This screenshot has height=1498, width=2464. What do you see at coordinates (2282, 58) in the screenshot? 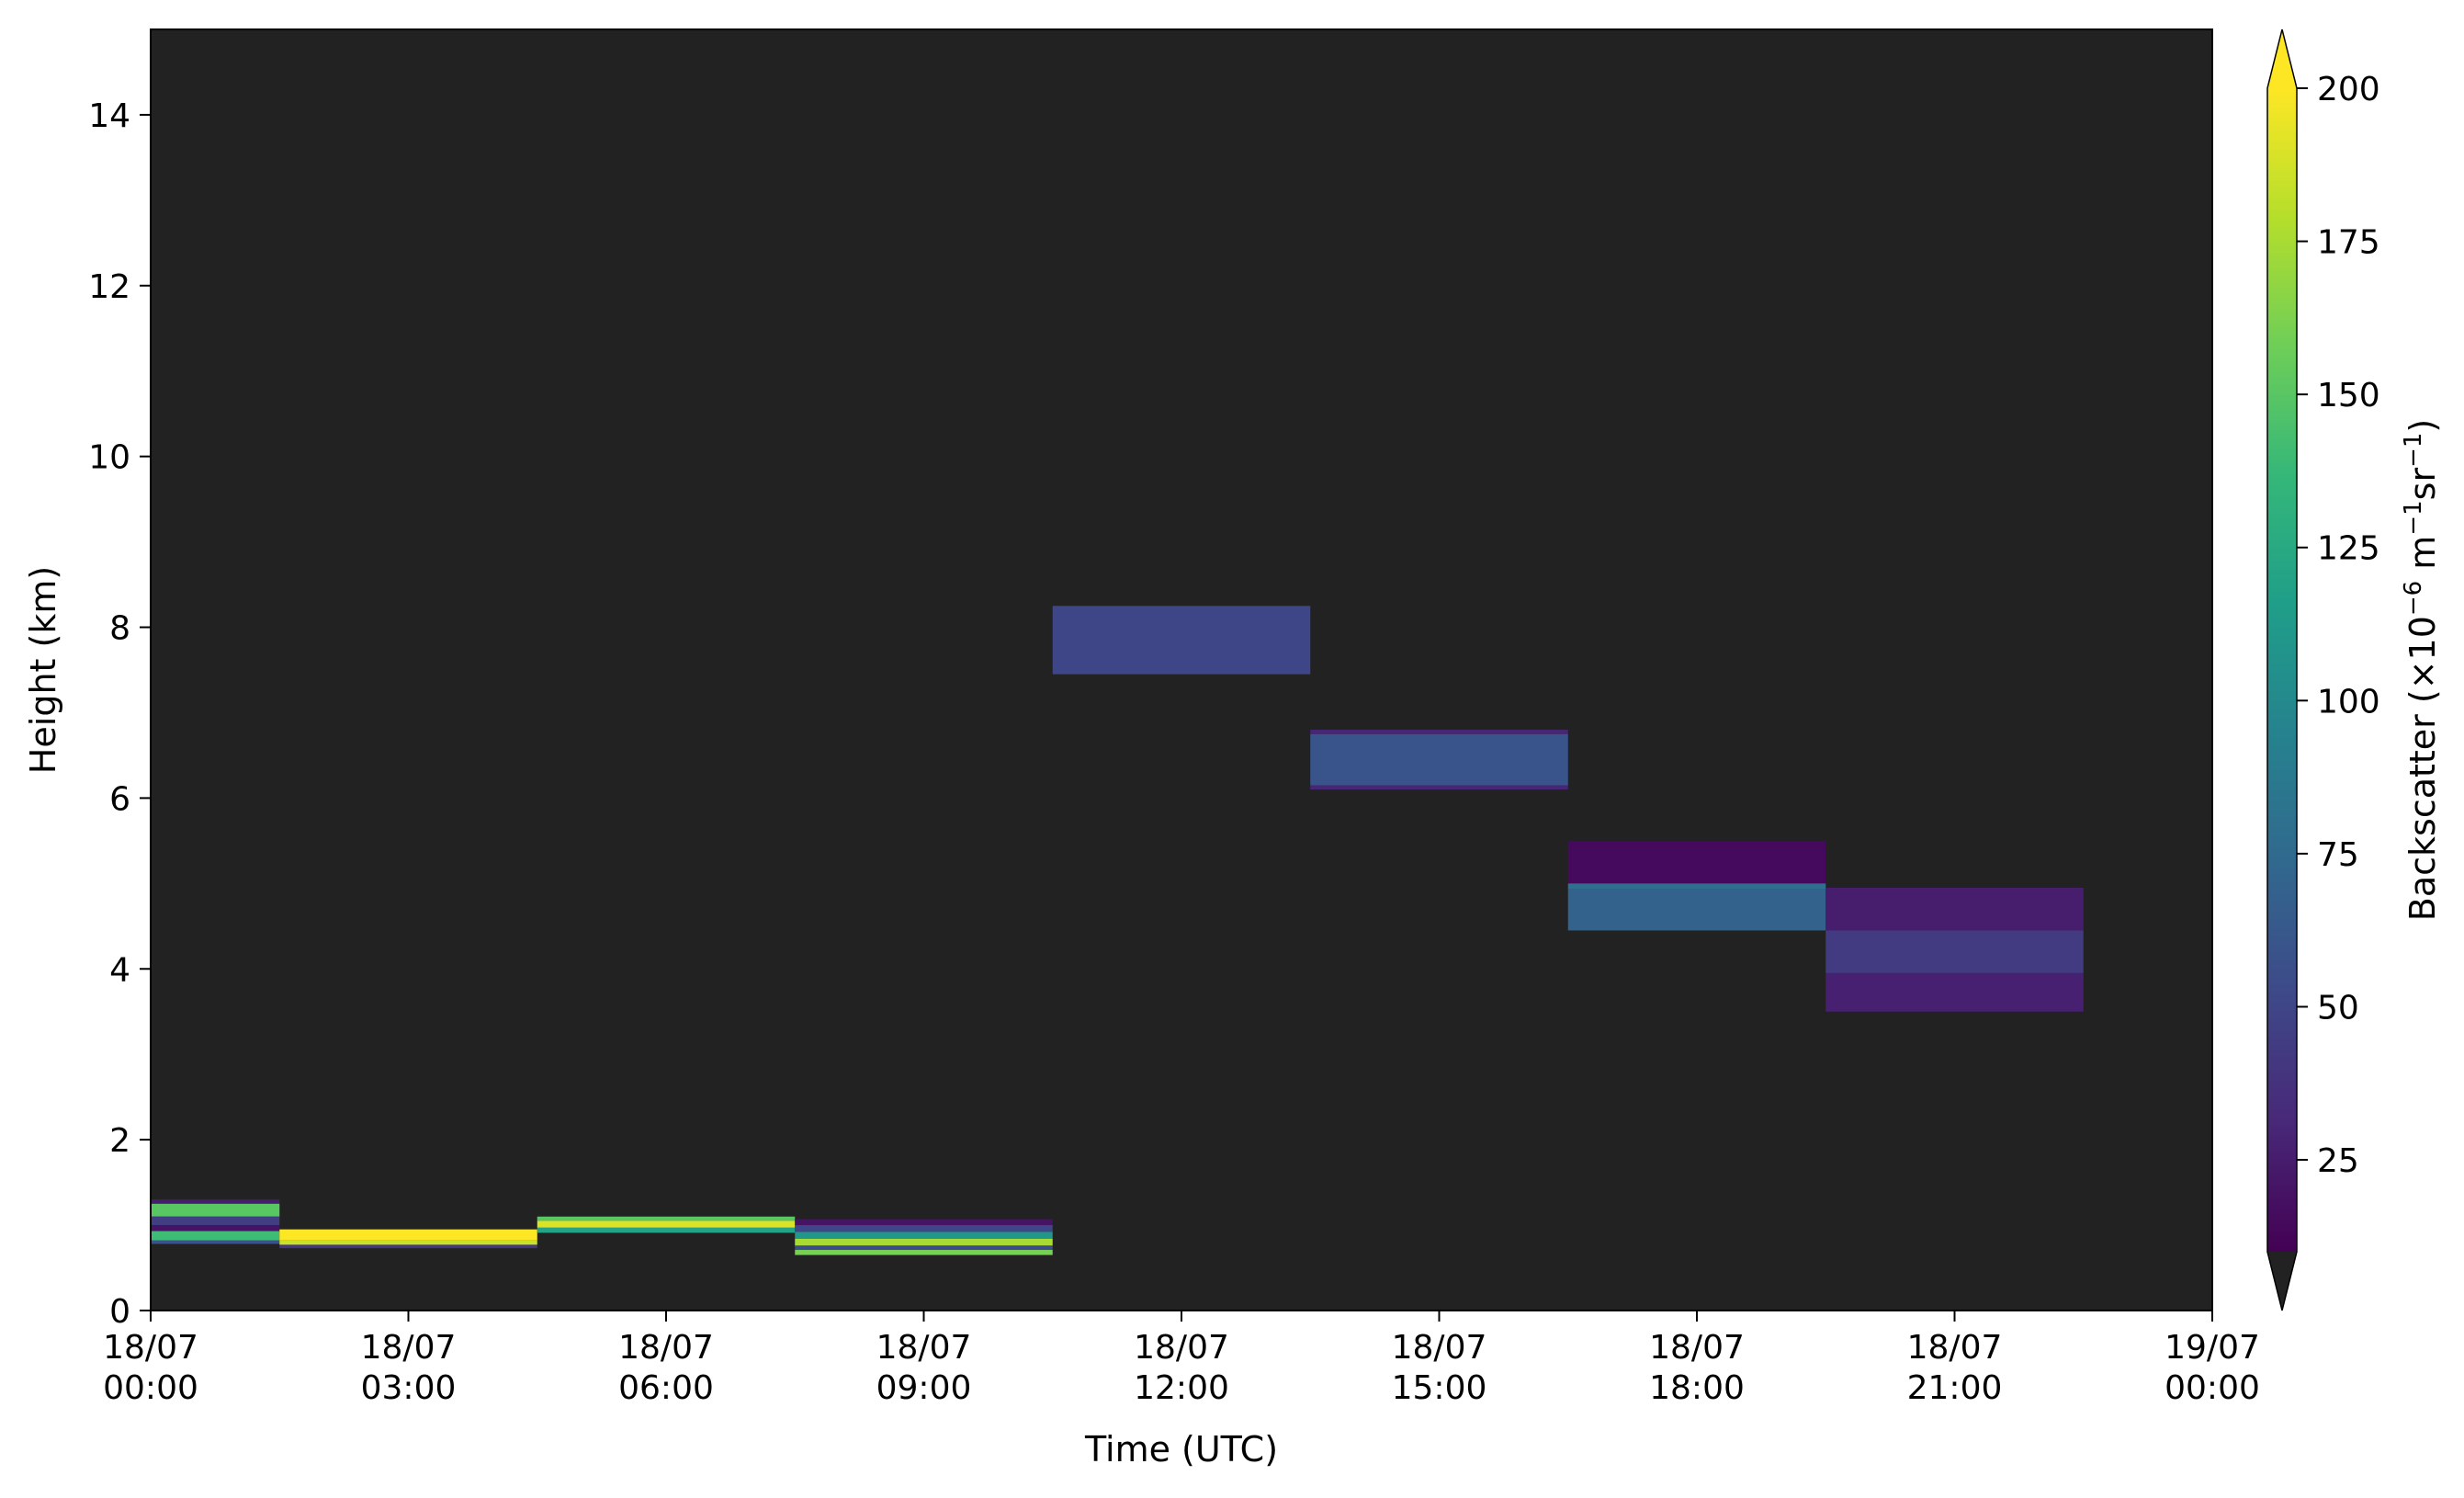
I see `colorbar-over-extension` at bounding box center [2282, 58].